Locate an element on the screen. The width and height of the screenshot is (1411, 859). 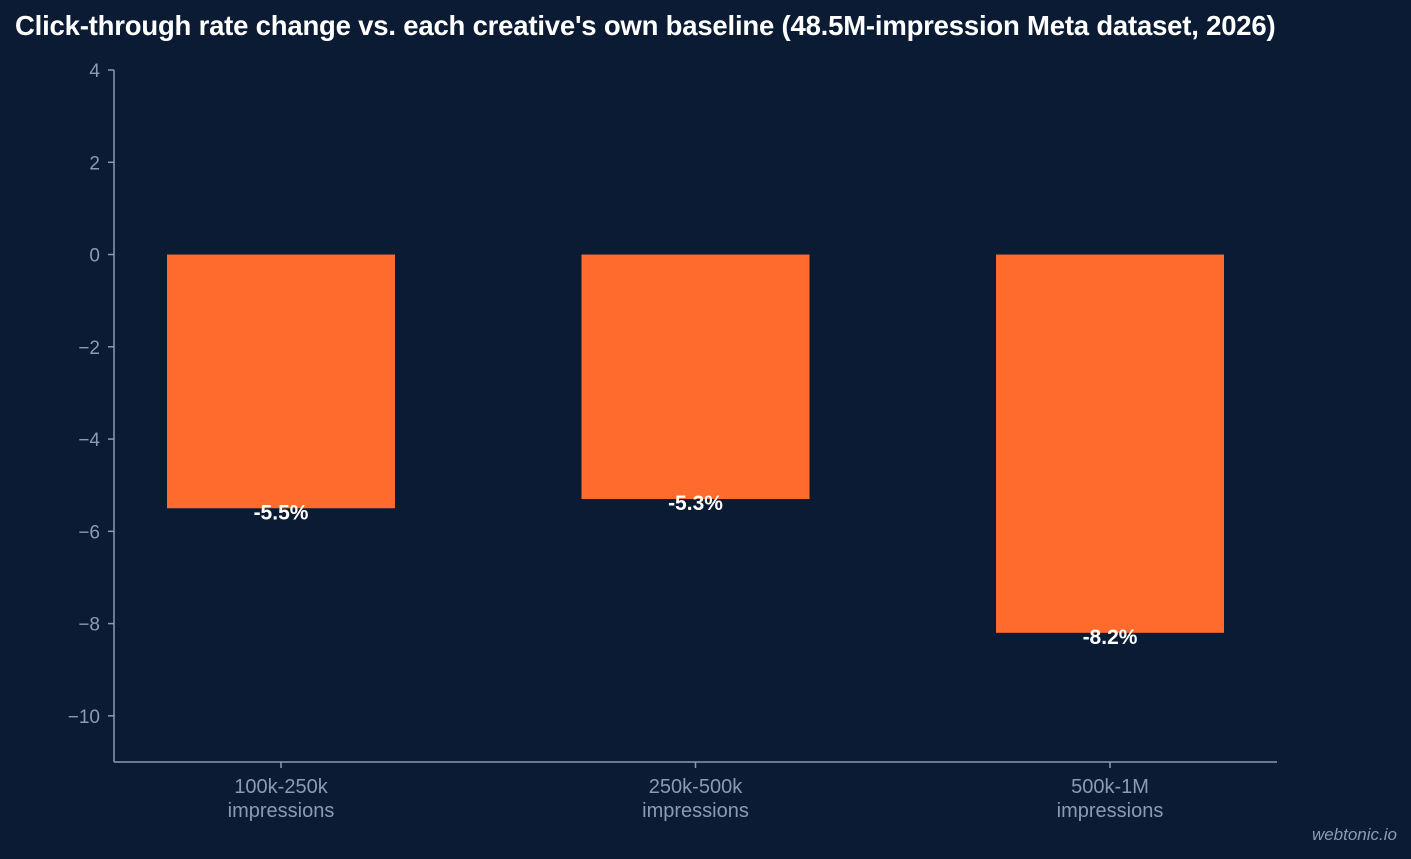
y-tick-label: 2 is located at coordinates (94, 163).